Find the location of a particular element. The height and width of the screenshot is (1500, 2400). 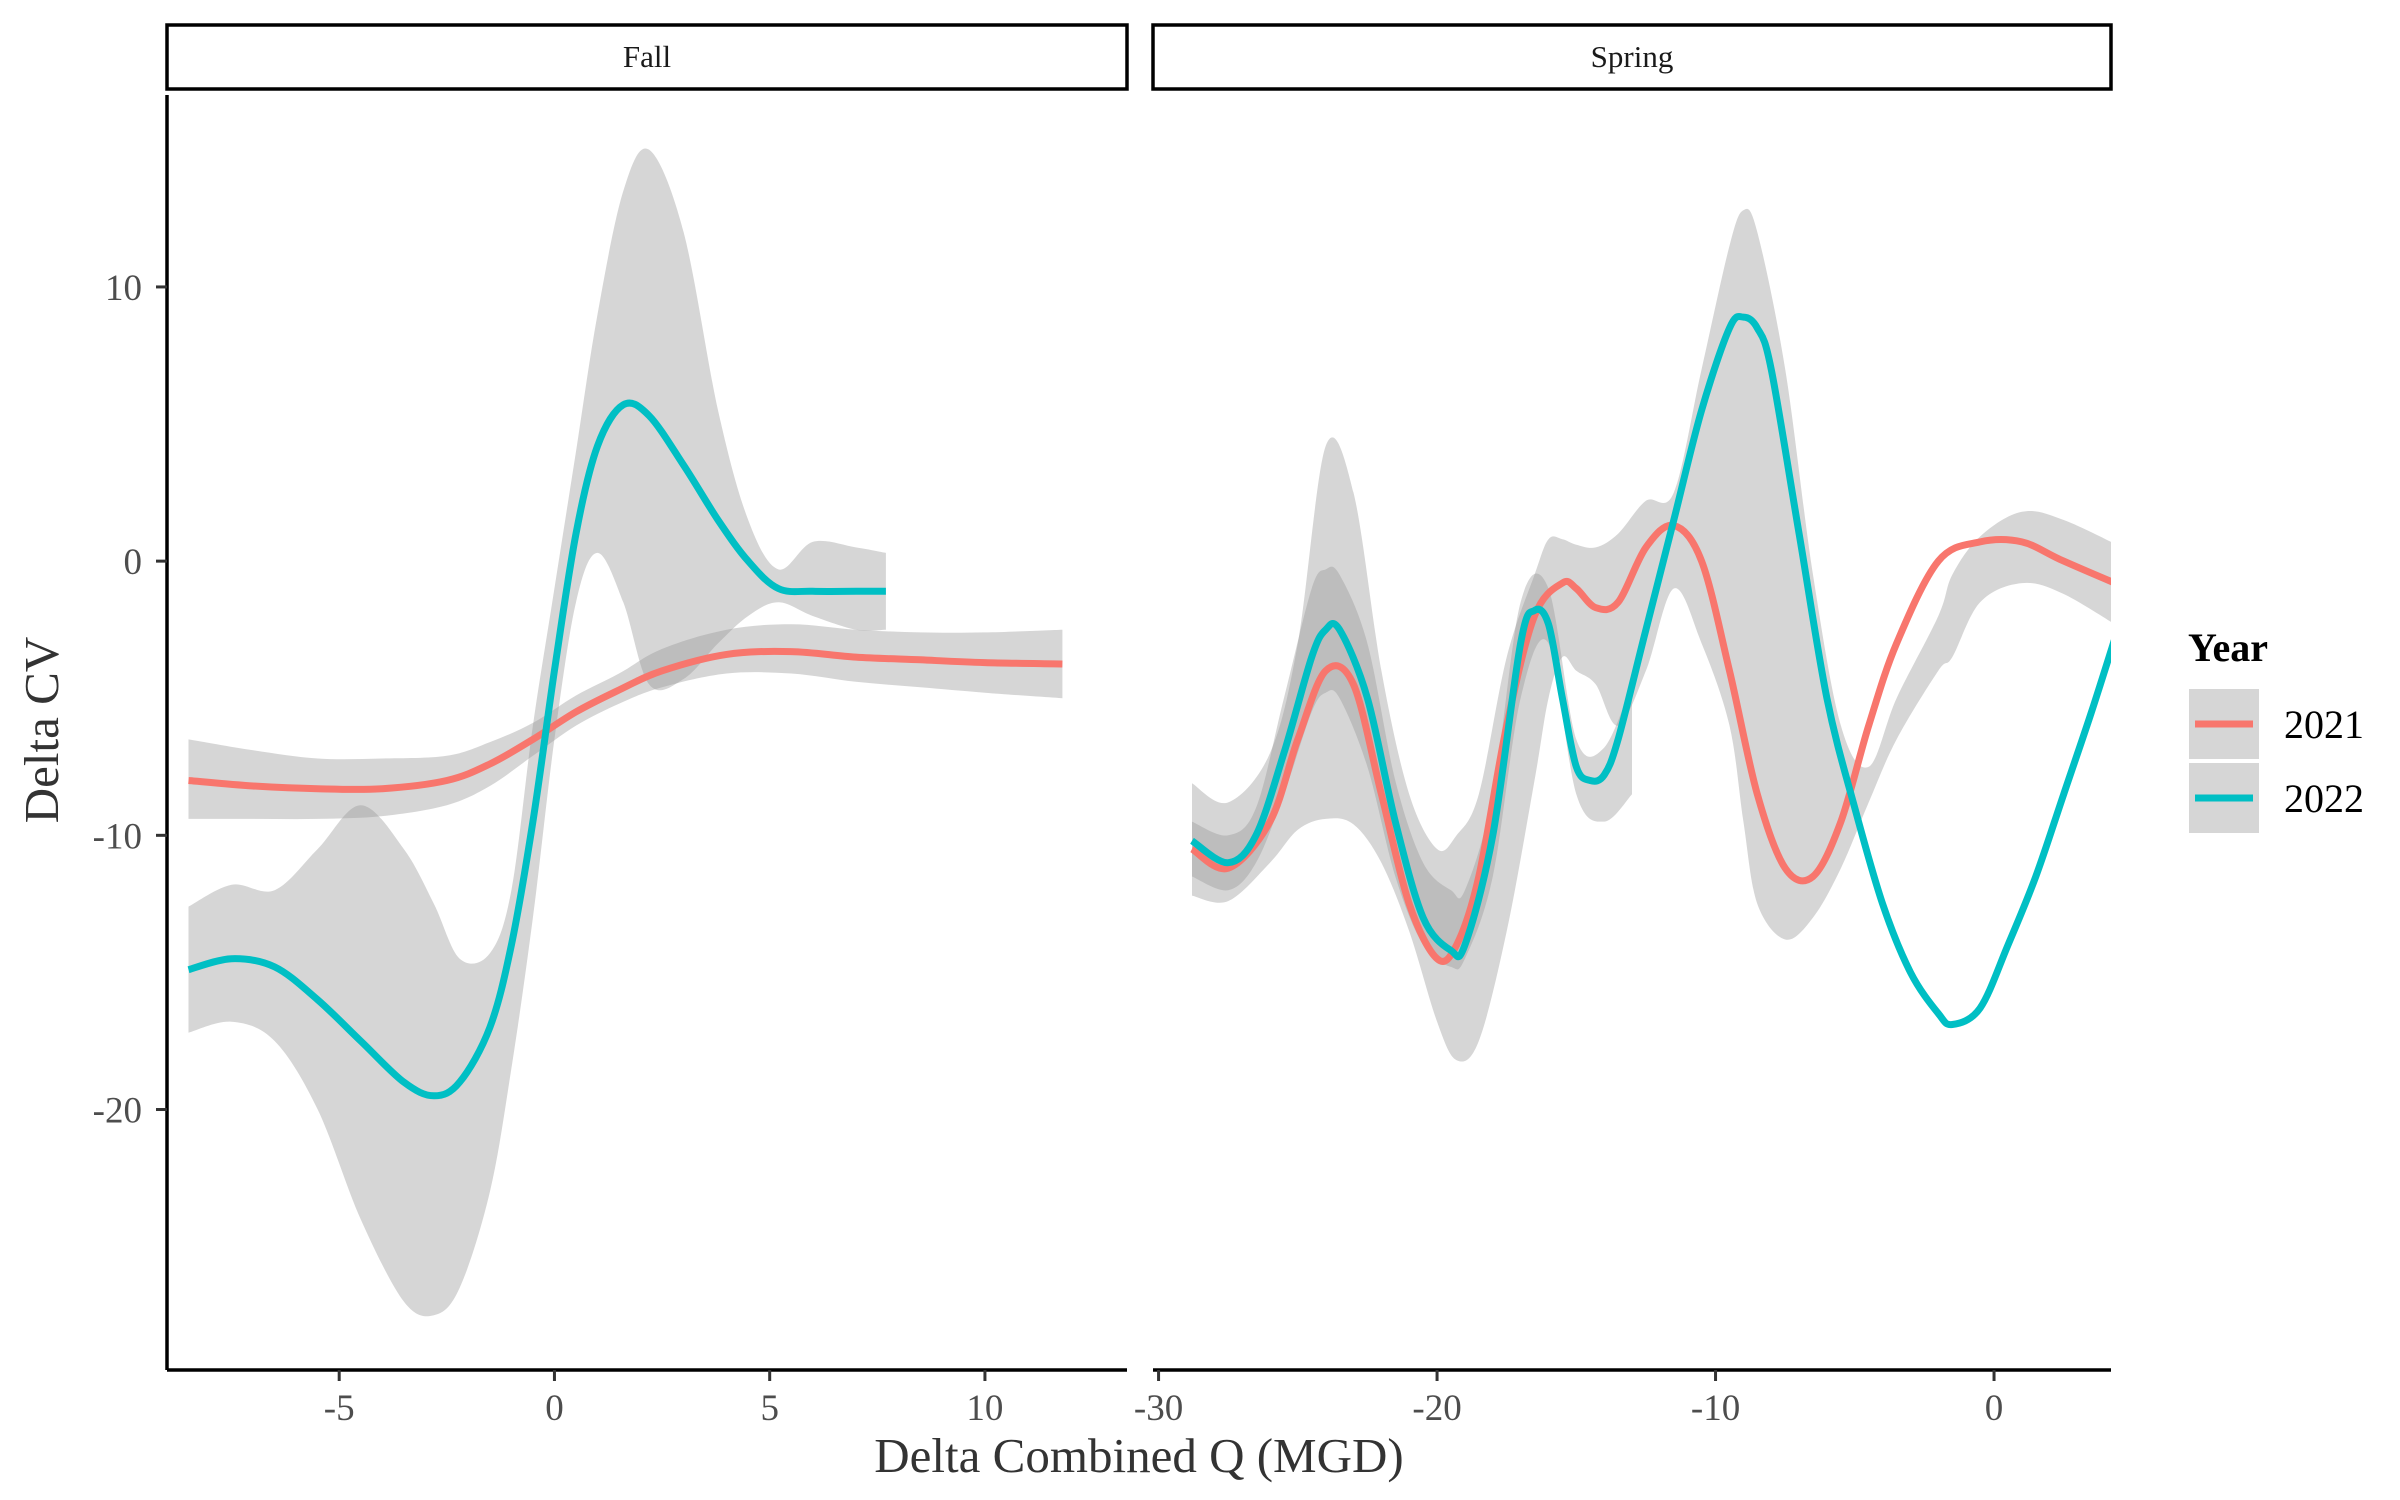

y-tick-label: 10 is located at coordinates (123, 288).